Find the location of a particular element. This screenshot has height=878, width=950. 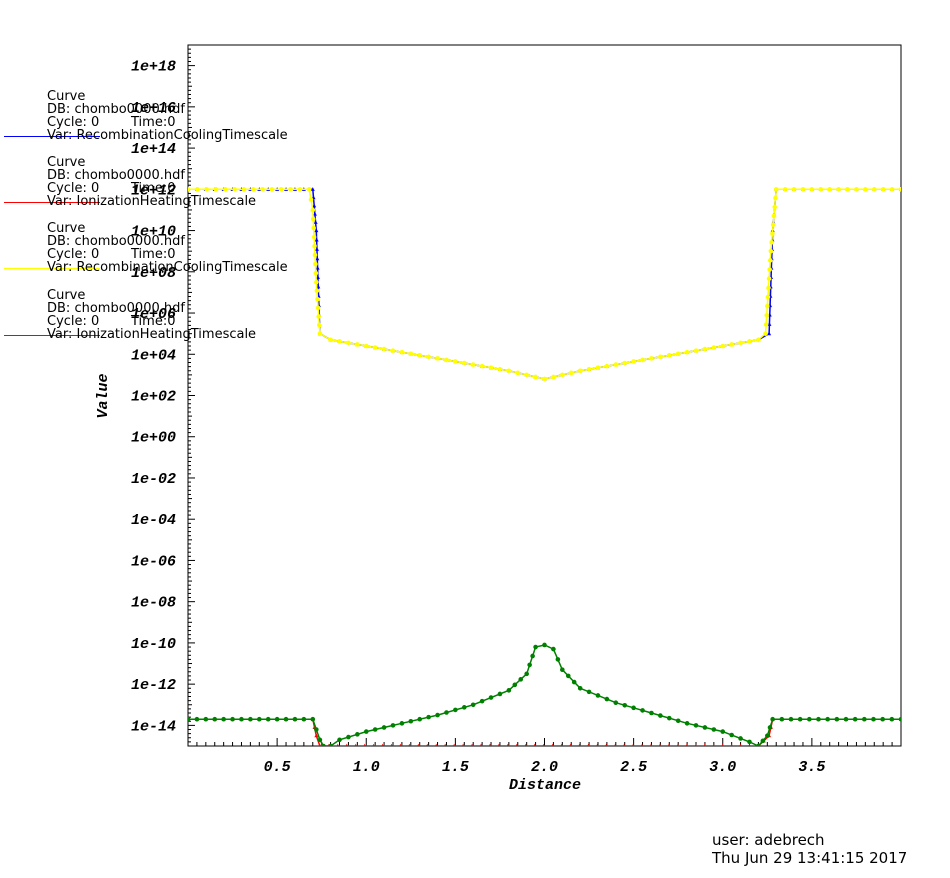

y-tick-label: 1e+08 is located at coordinates (153, 273).